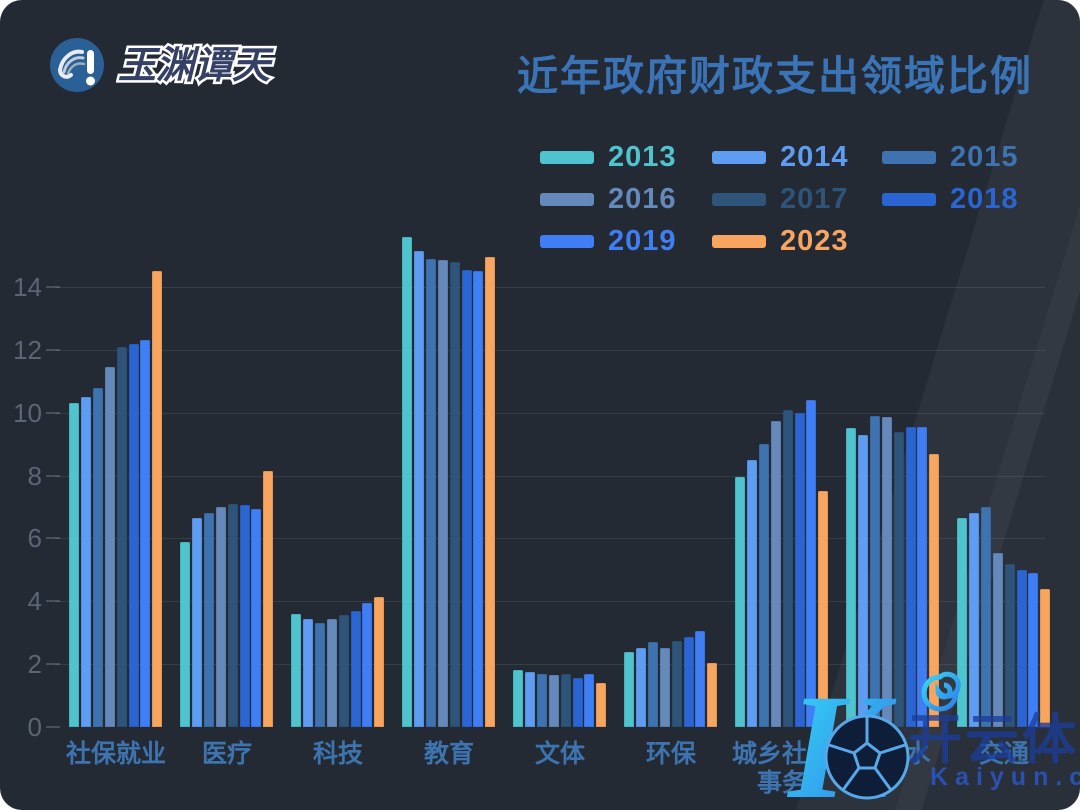 This screenshot has width=1080, height=810. I want to click on bar-2014-社保就业, so click(85, 561).